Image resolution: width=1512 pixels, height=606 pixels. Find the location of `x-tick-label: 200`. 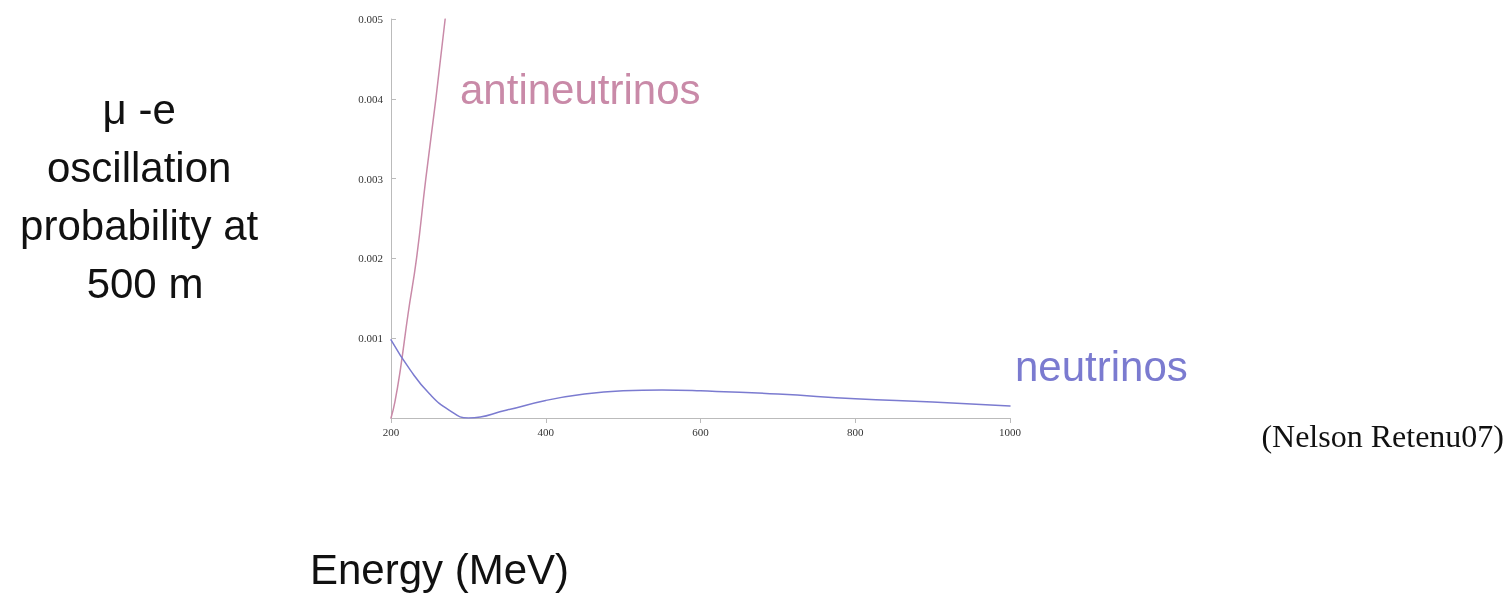

x-tick-label: 200 is located at coordinates (391, 431).